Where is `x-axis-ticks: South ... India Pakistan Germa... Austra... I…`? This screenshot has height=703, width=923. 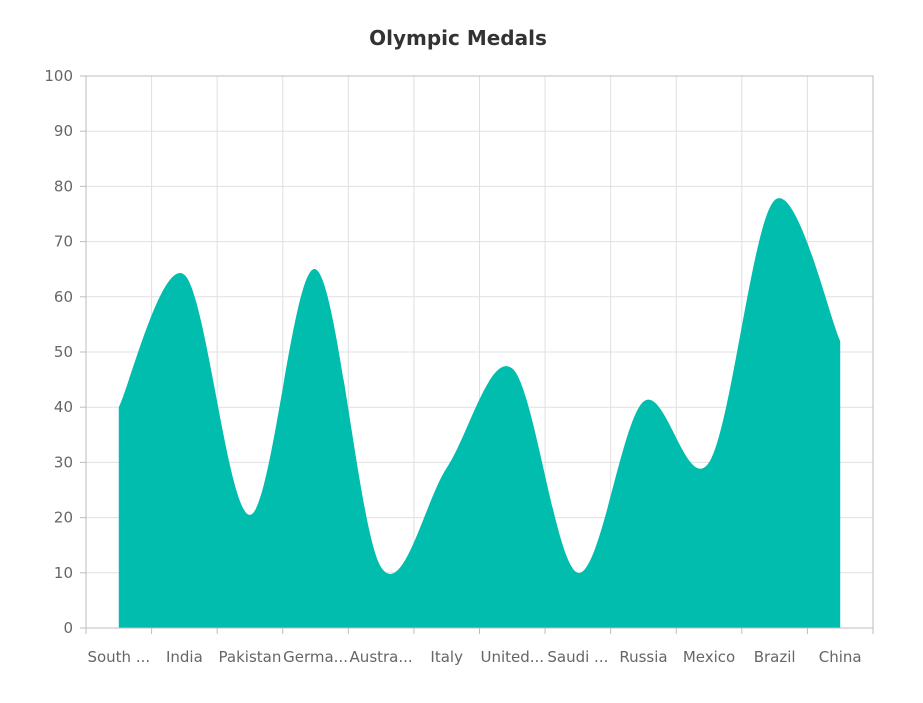
x-axis-ticks: South ... India Pakistan Germa... Austra... I… is located at coordinates (474, 657).